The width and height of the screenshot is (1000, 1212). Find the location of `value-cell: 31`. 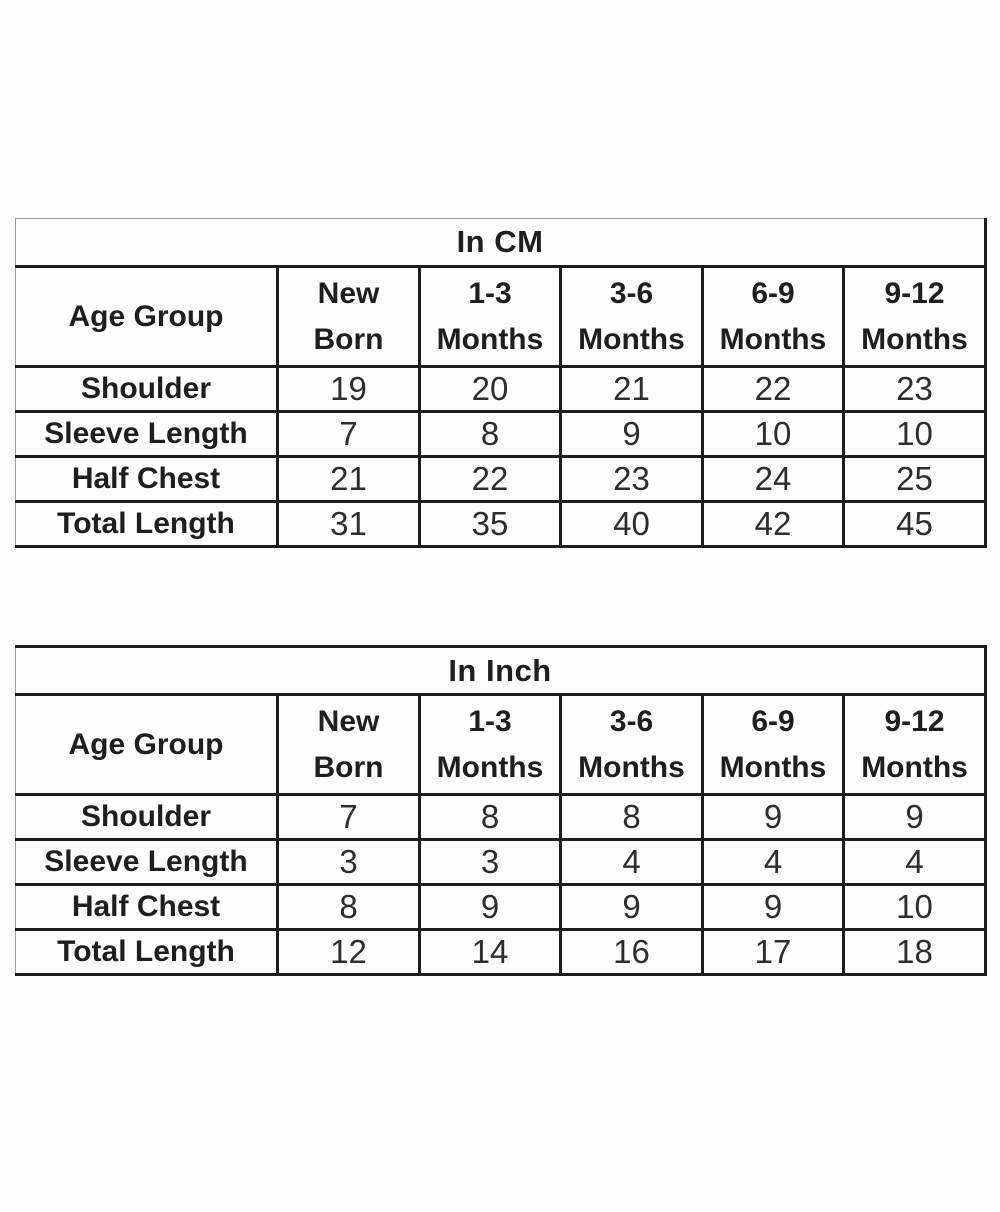

value-cell: 31 is located at coordinates (348, 524).